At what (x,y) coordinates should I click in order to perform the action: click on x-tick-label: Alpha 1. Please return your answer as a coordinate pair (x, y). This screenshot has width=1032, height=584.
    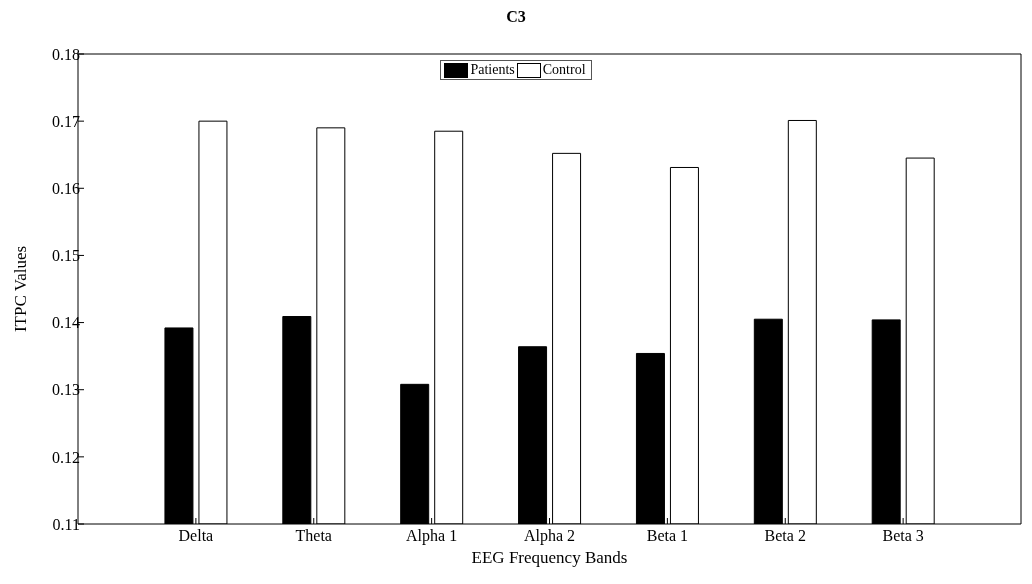
    Looking at the image, I should click on (432, 536).